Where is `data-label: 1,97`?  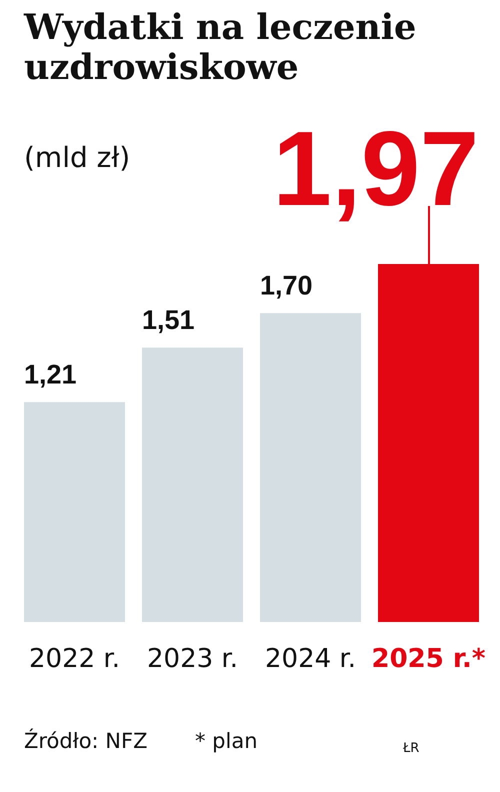 data-label: 1,97 is located at coordinates (376, 169).